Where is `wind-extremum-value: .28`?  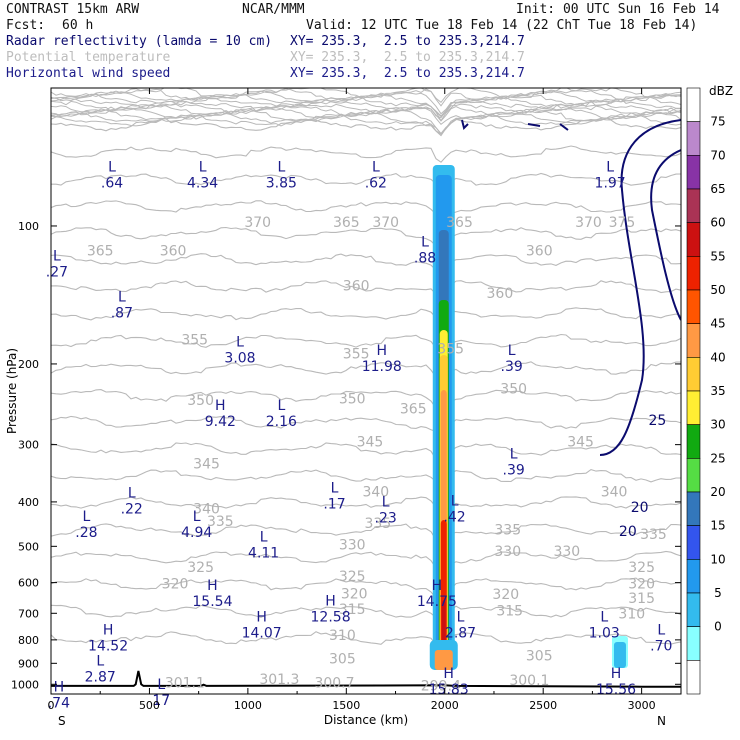 wind-extremum-value: .28 is located at coordinates (86, 533).